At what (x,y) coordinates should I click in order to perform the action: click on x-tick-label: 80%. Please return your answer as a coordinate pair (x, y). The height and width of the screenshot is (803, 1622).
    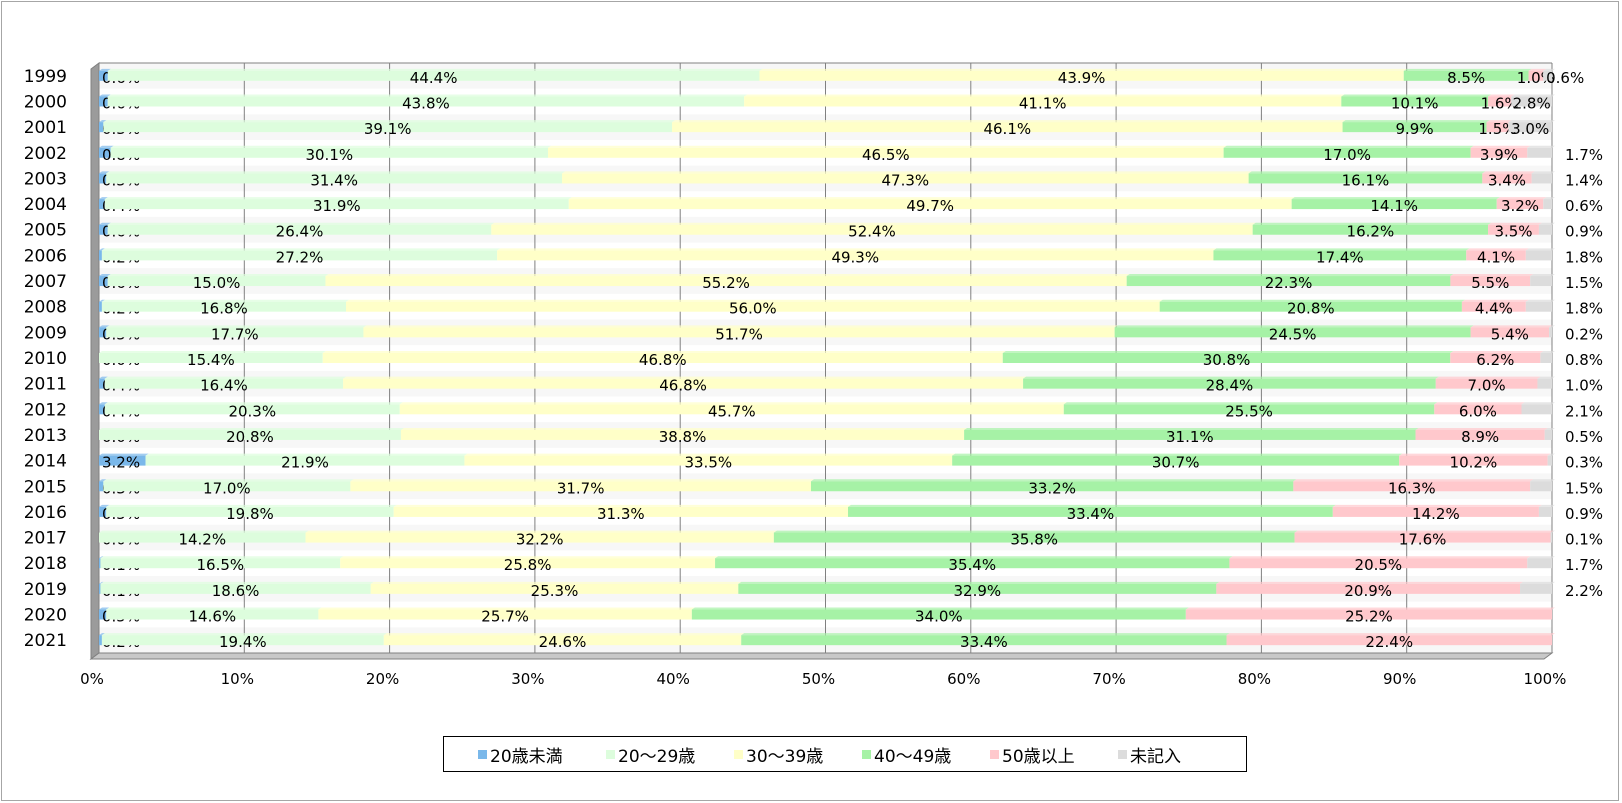
    Looking at the image, I should click on (1254, 679).